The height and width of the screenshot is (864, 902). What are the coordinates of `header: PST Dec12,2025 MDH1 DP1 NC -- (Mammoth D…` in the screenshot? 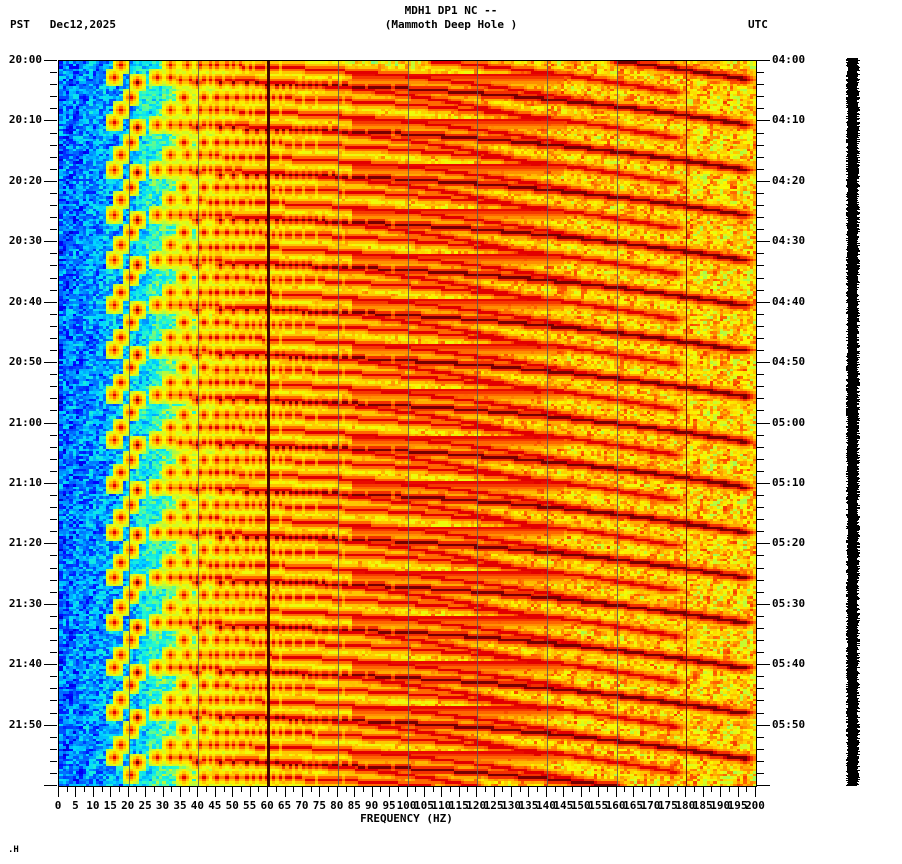 It's located at (451, 25).